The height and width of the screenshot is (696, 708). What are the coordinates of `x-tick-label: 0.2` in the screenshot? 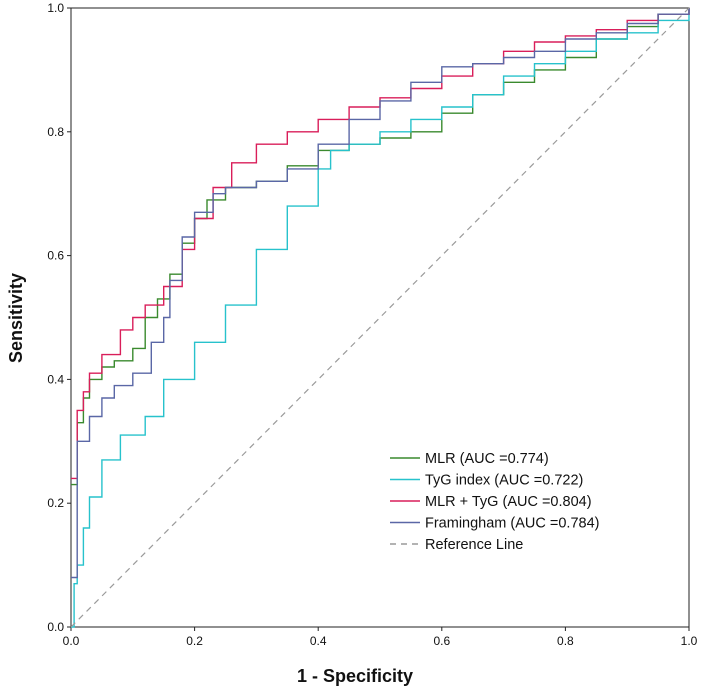 It's located at (194, 641).